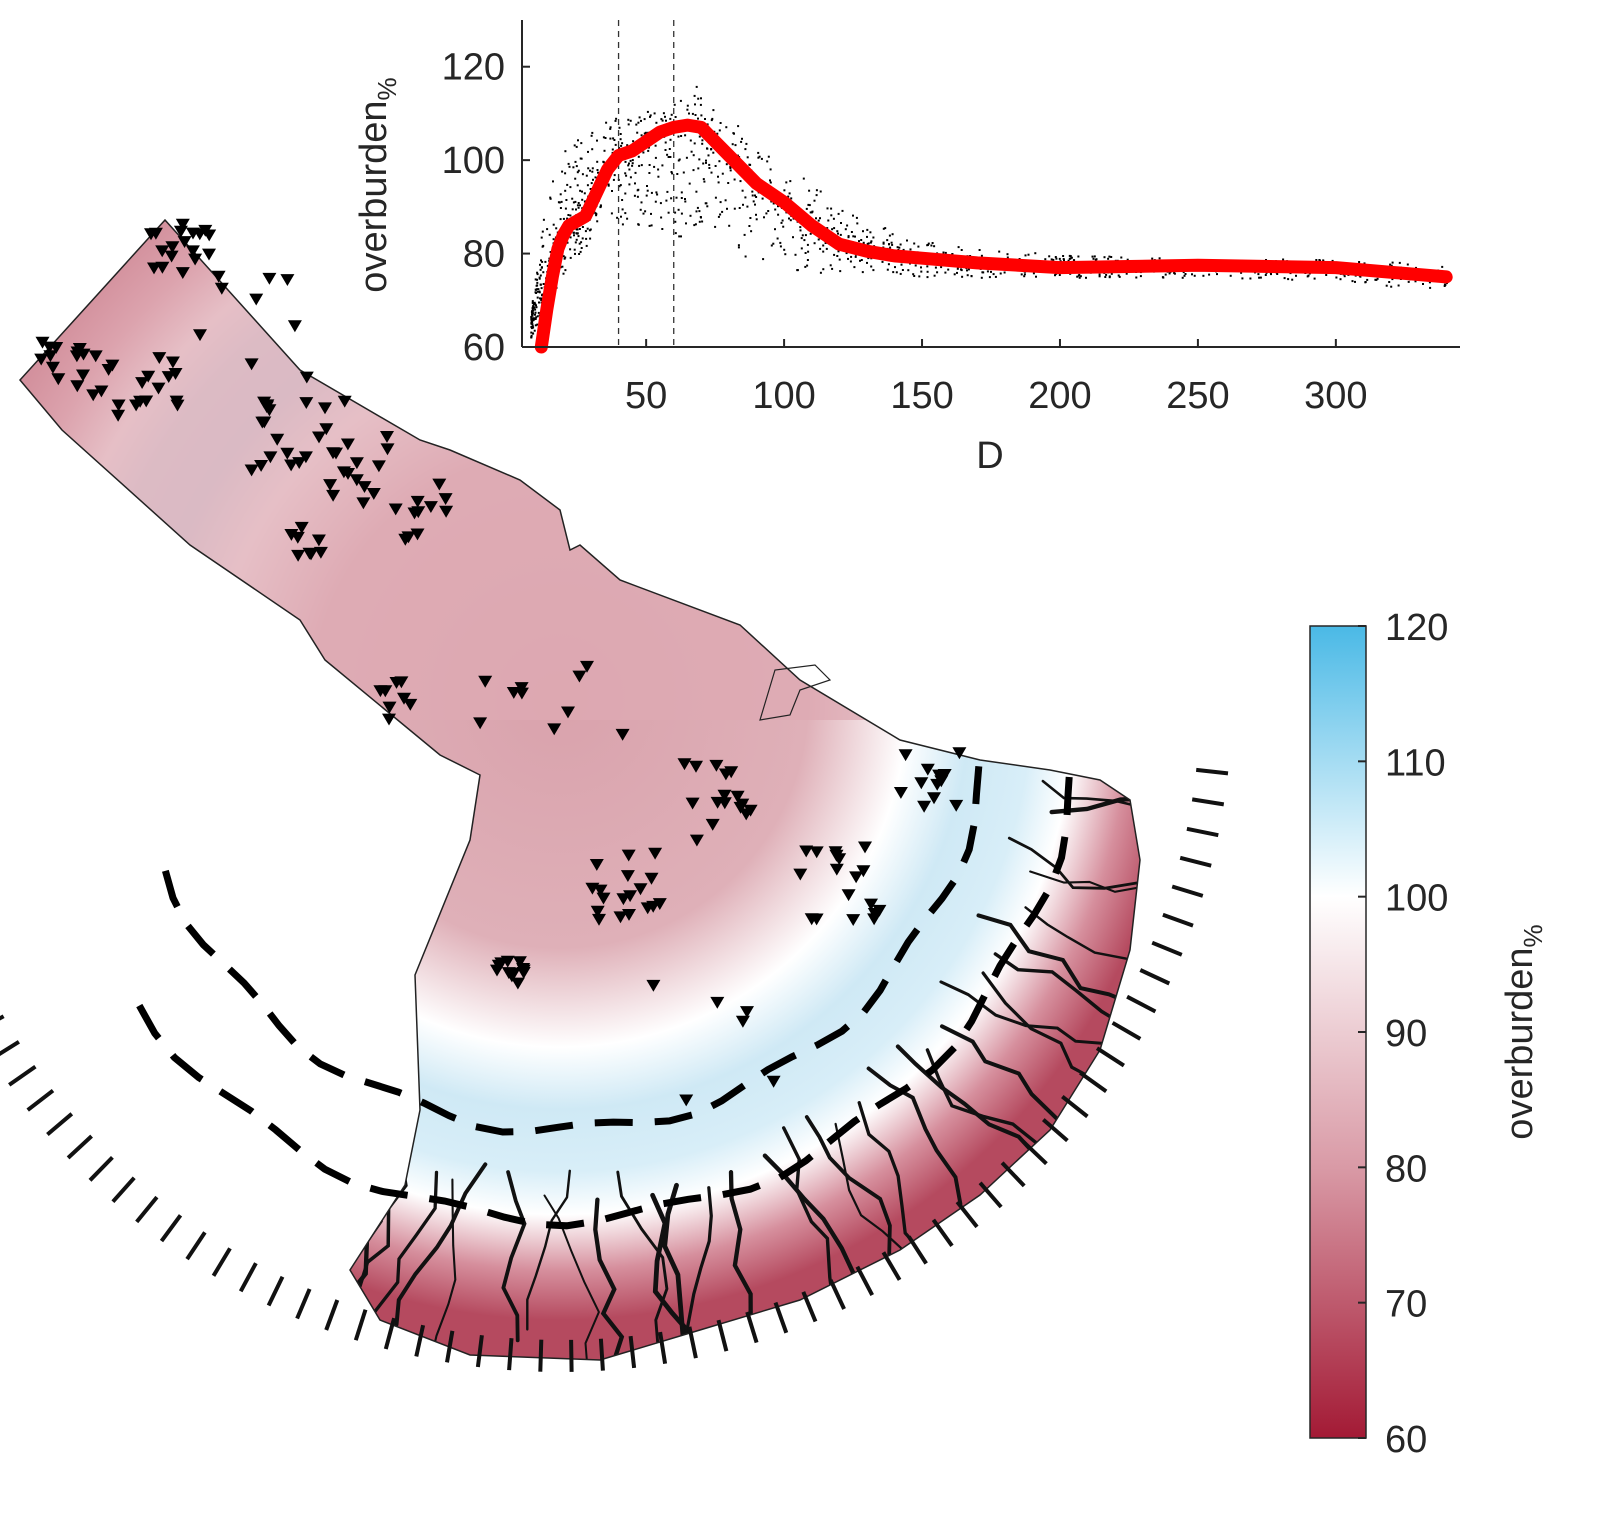 This screenshot has height=1514, width=1602. What do you see at coordinates (921, 396) in the screenshot?
I see `x-tick-label: 150` at bounding box center [921, 396].